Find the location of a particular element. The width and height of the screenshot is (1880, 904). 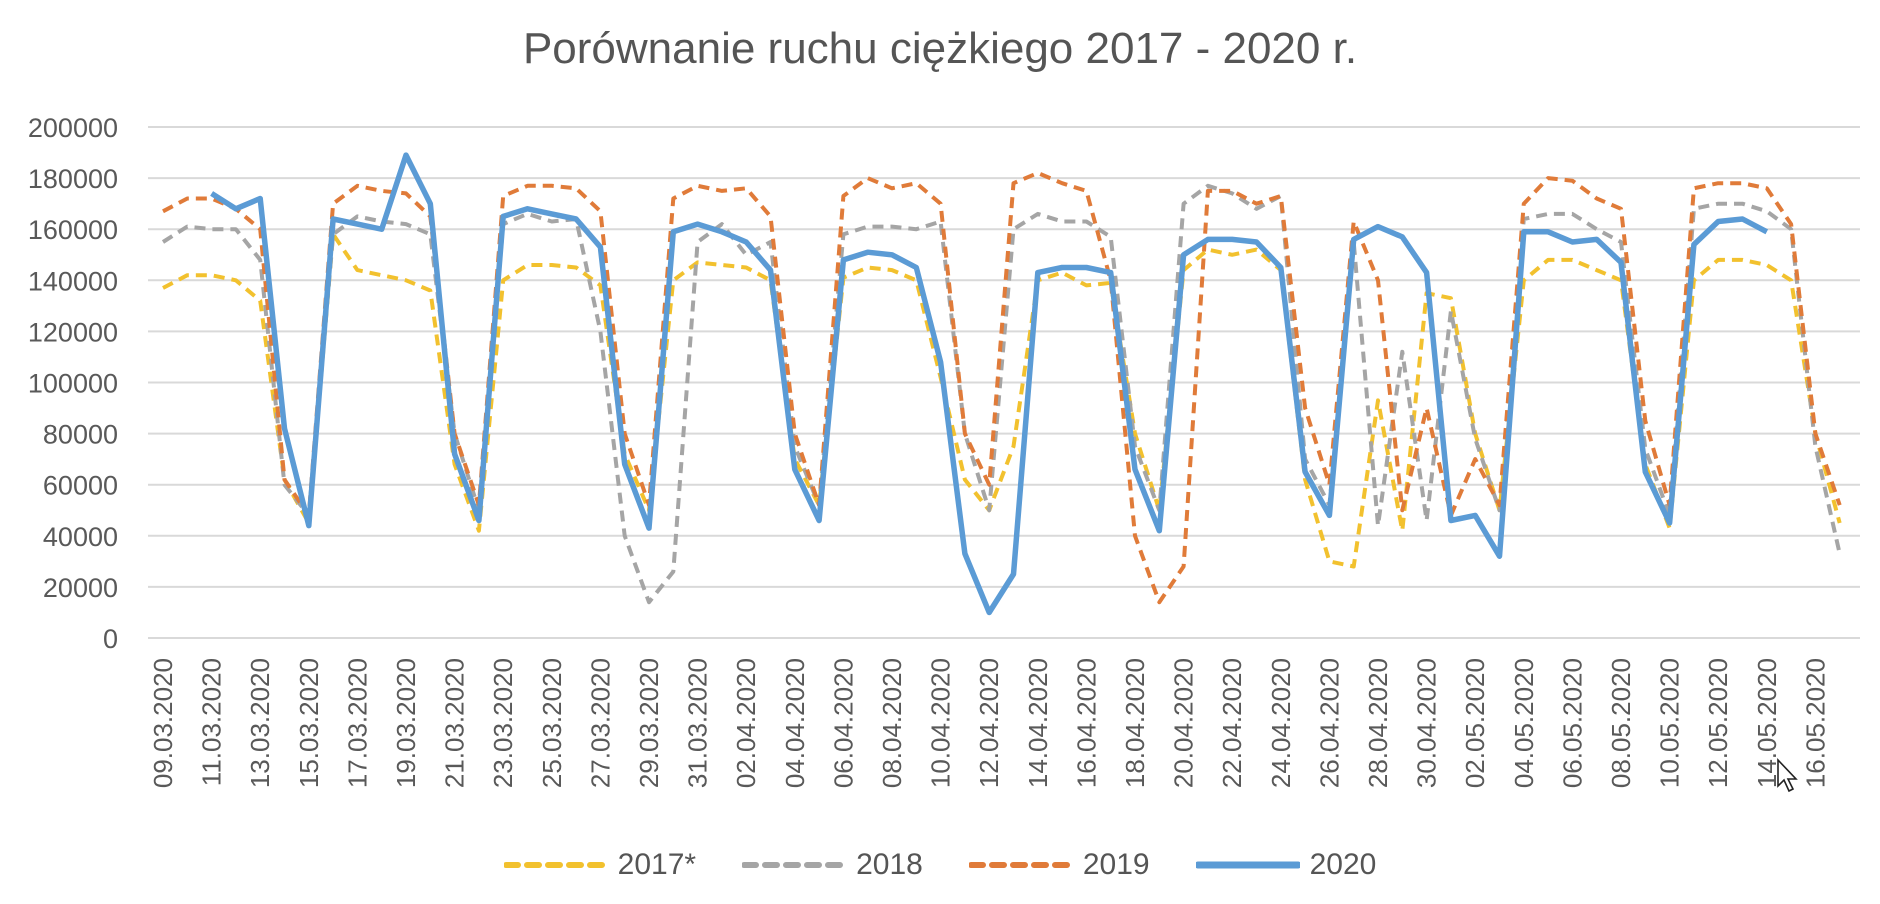

y-tick-label: 40000 is located at coordinates (80, 537).